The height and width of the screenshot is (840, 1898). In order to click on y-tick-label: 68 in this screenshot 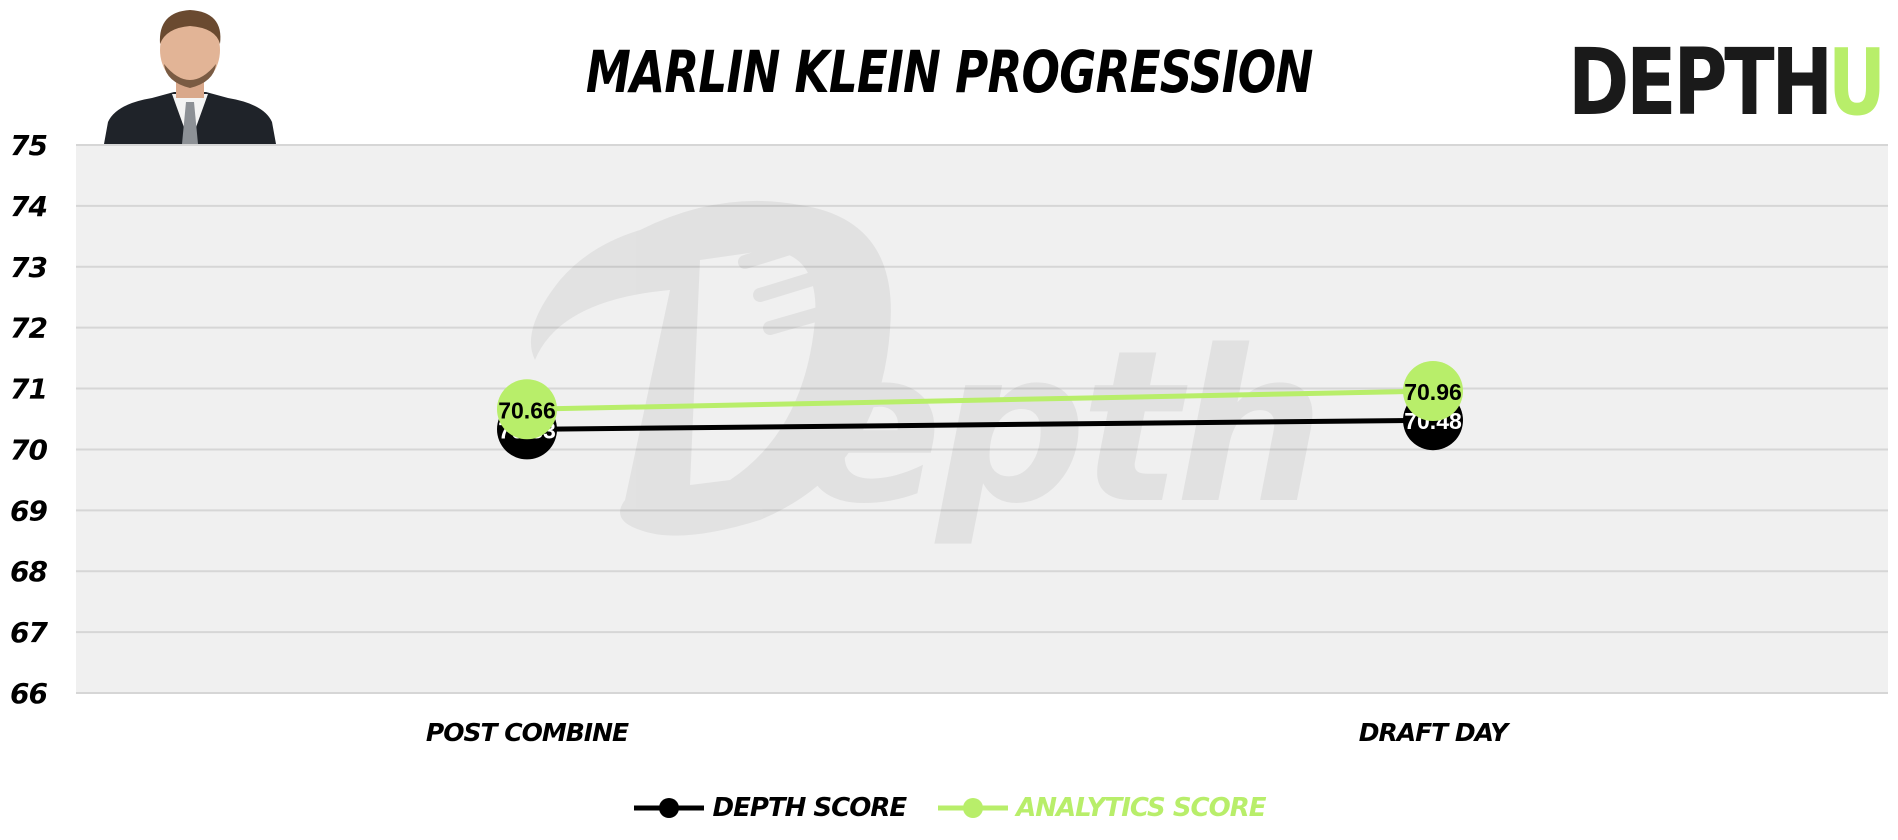, I will do `click(28, 571)`.